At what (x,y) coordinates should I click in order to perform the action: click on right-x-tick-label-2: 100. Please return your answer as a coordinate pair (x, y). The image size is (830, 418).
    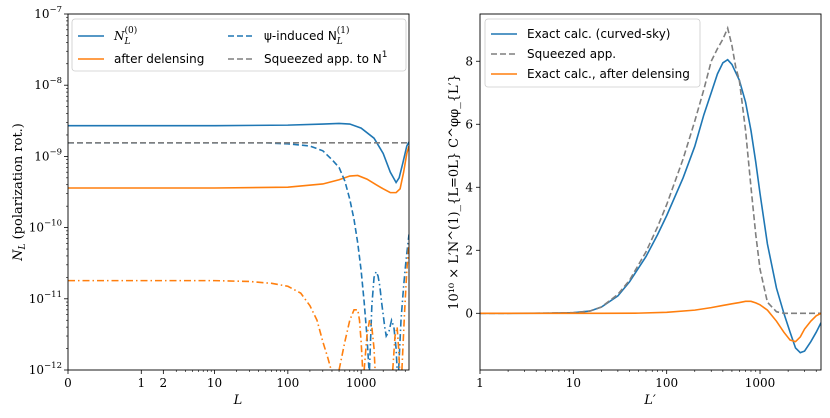
    Looking at the image, I should click on (666, 383).